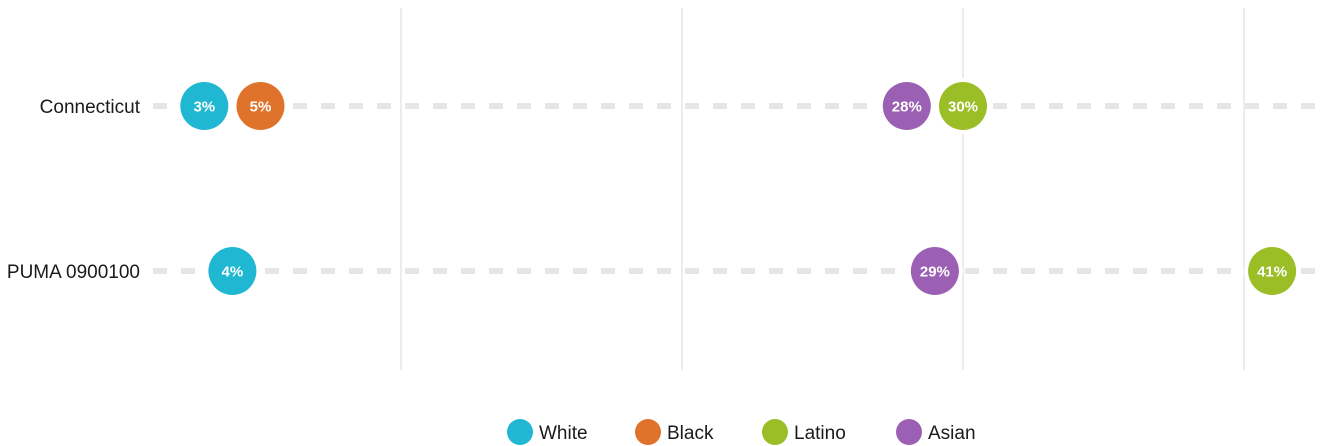  Describe the element at coordinates (775, 432) in the screenshot. I see `legend-swatch-latino` at that location.